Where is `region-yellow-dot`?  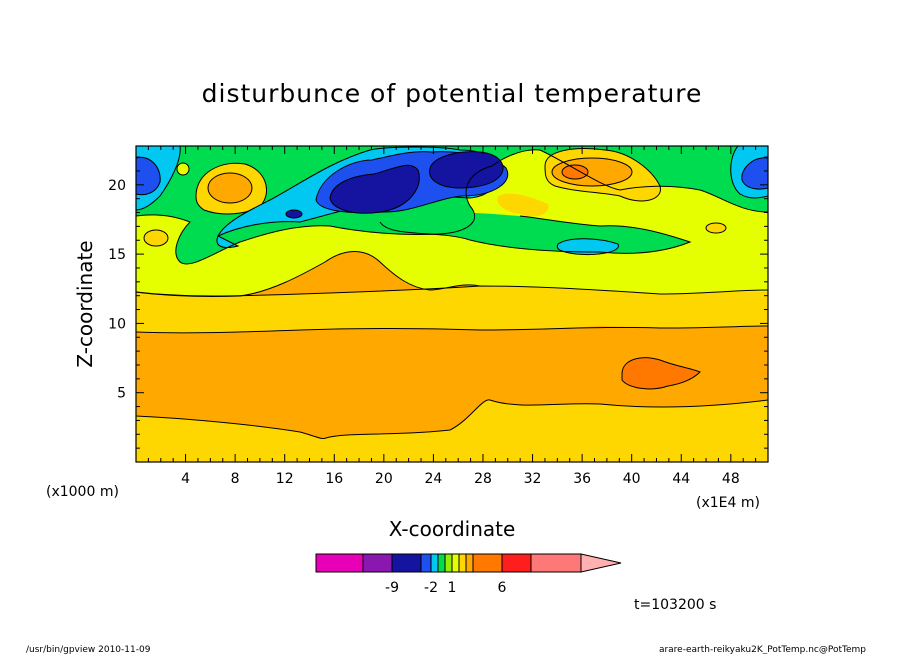 region-yellow-dot is located at coordinates (183, 169).